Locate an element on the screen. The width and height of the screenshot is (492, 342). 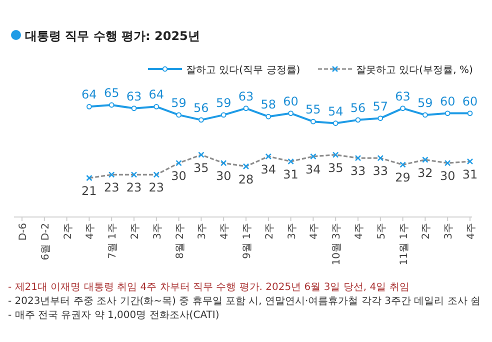
x-tick-label: 10월 3주 is located at coordinates (337, 244).